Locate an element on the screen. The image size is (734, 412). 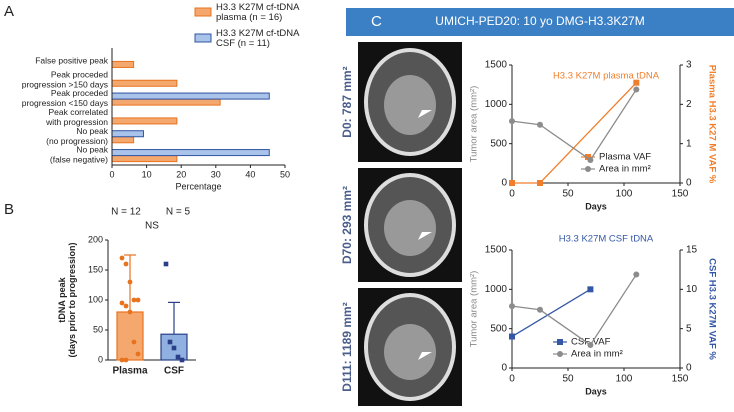
y-axis-label: tDNA peak(days prior to progression) is located at coordinates (67, 299).